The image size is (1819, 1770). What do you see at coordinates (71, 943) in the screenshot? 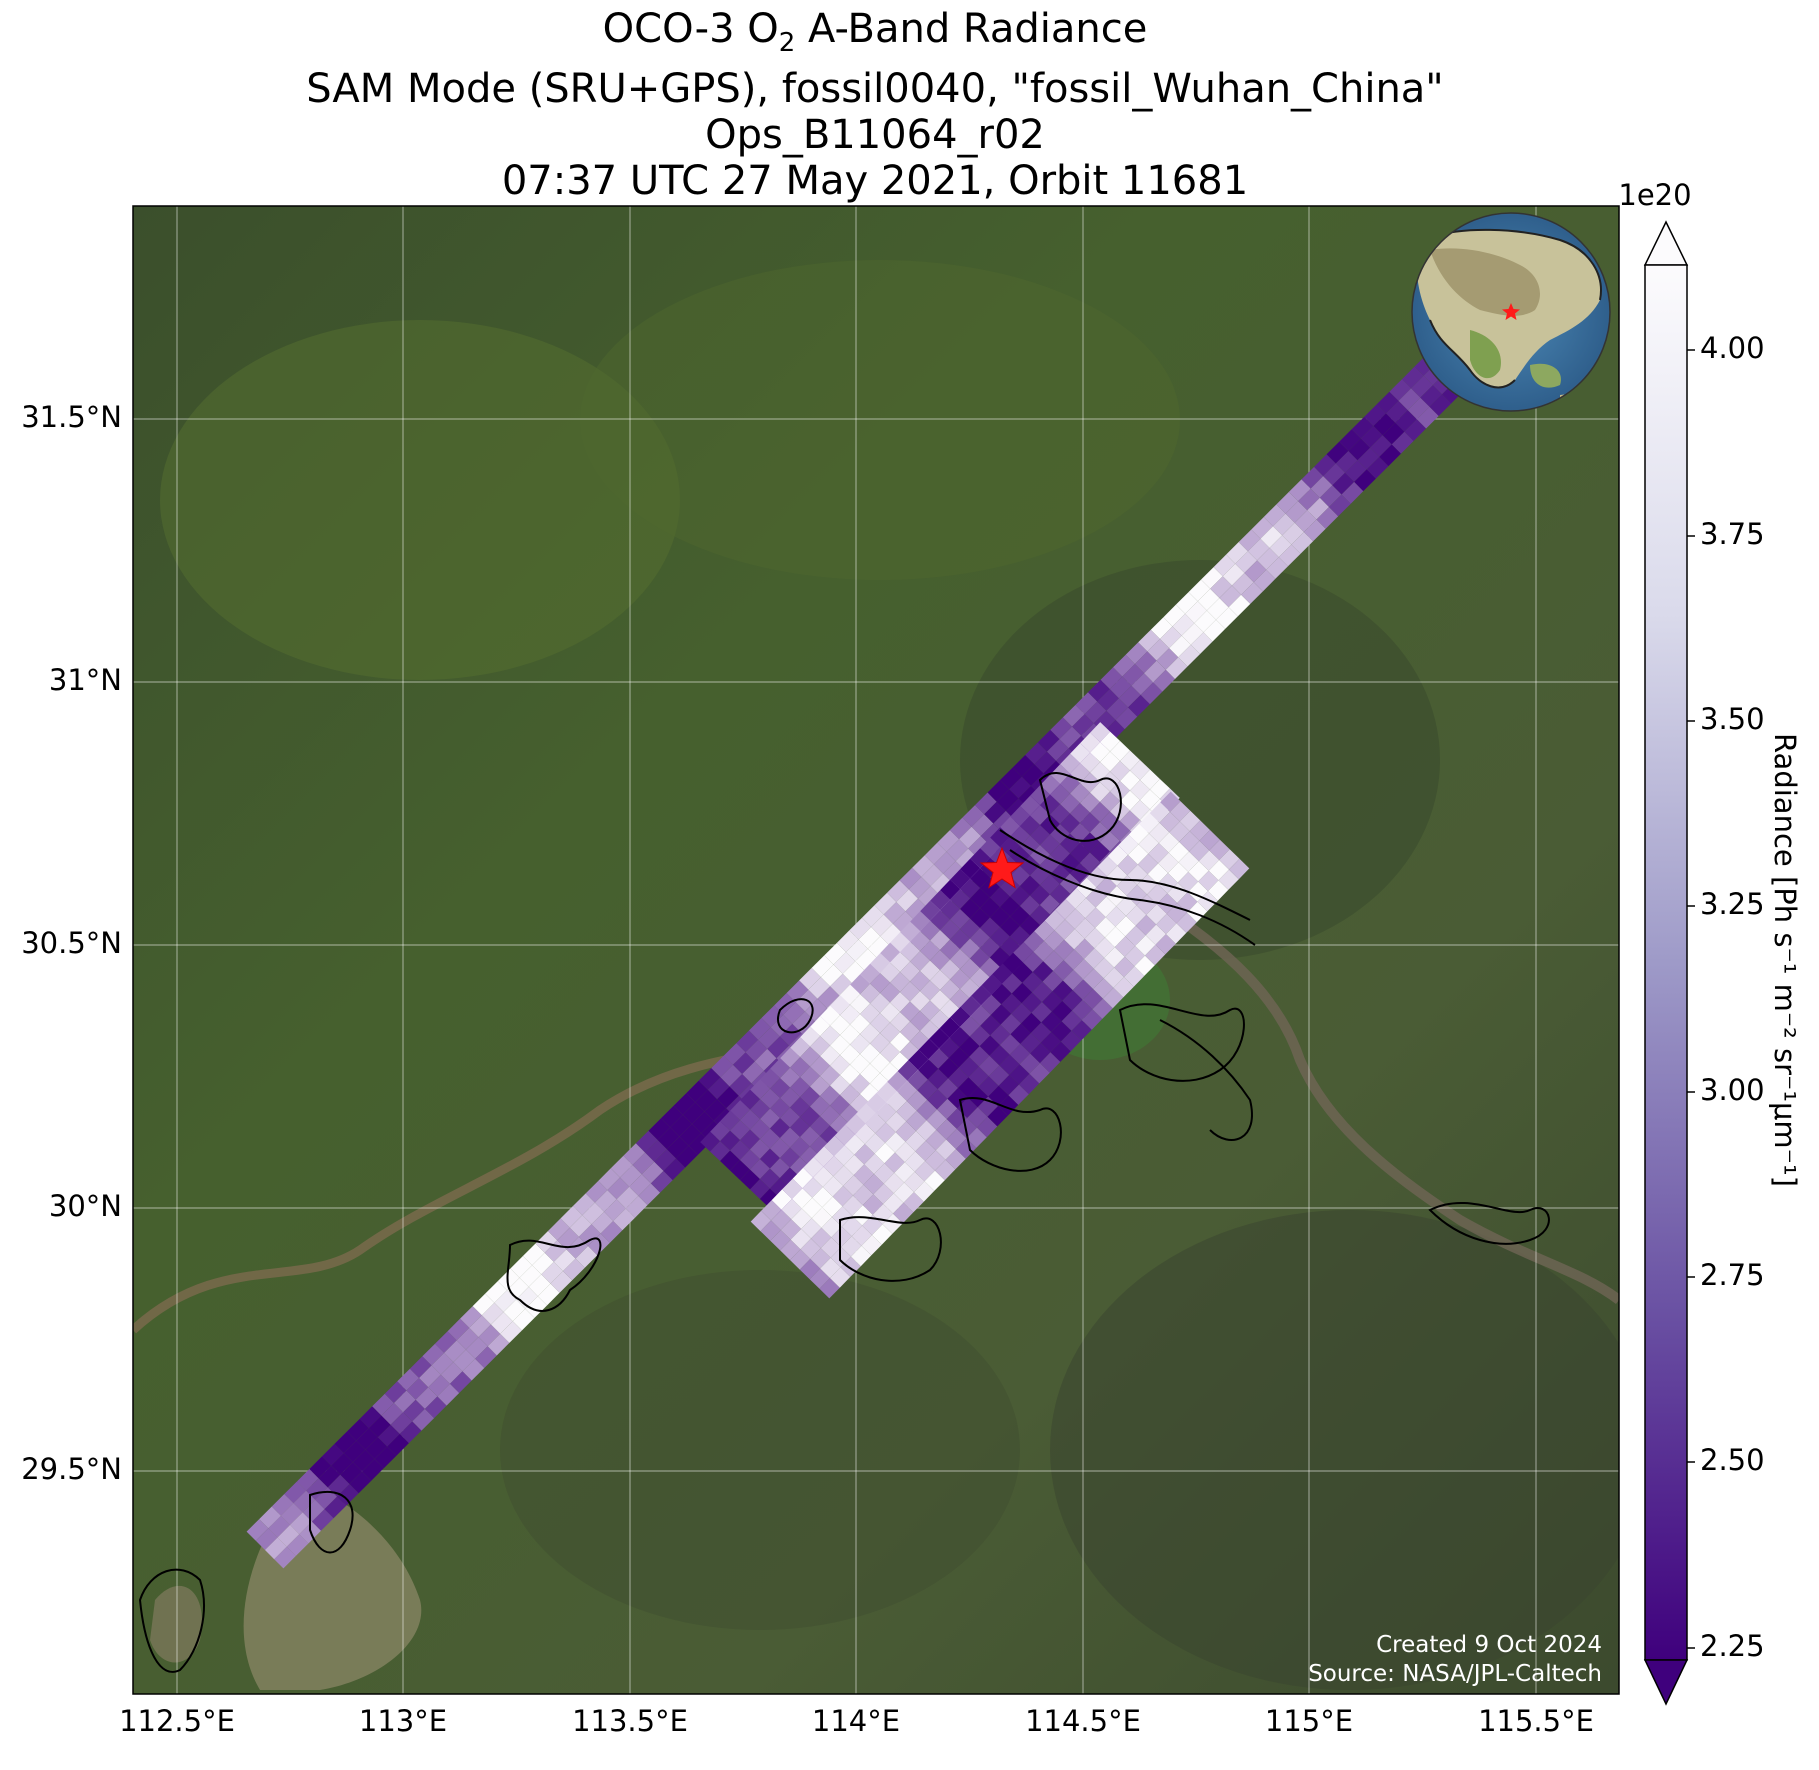
I see `lat-tick: 30.5°N` at bounding box center [71, 943].